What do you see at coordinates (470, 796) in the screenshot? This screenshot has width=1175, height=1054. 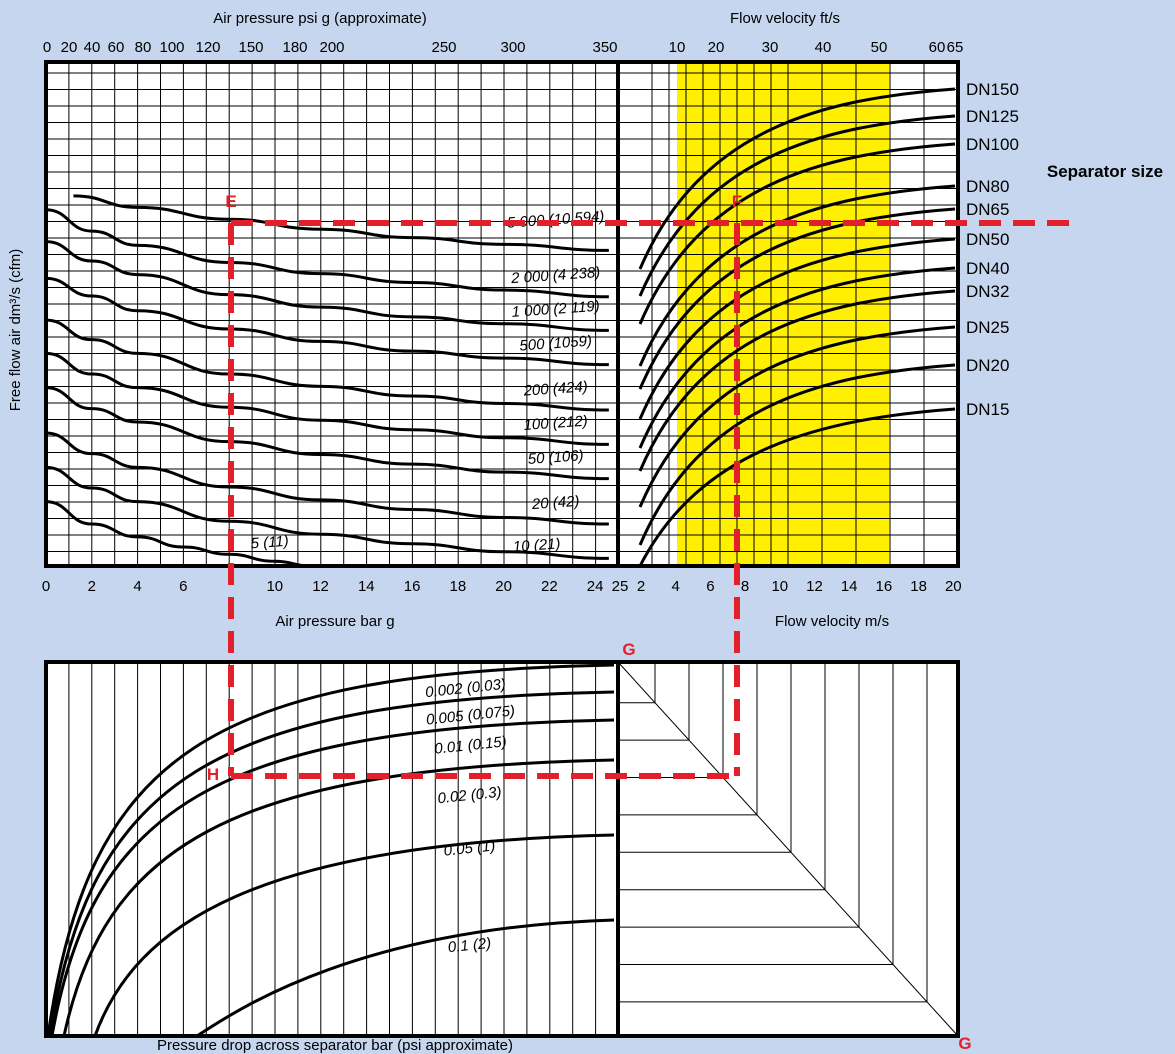 I see `pressure-drop-label: 0.02 (0.3)` at bounding box center [470, 796].